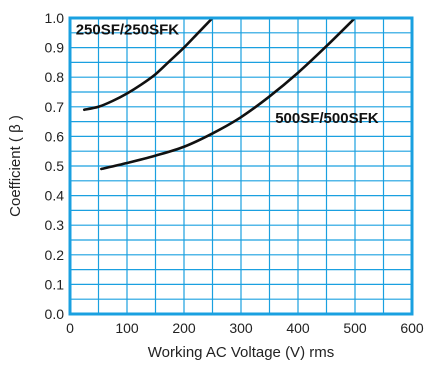  I want to click on y-tick-label: 0.5, so click(55, 166).